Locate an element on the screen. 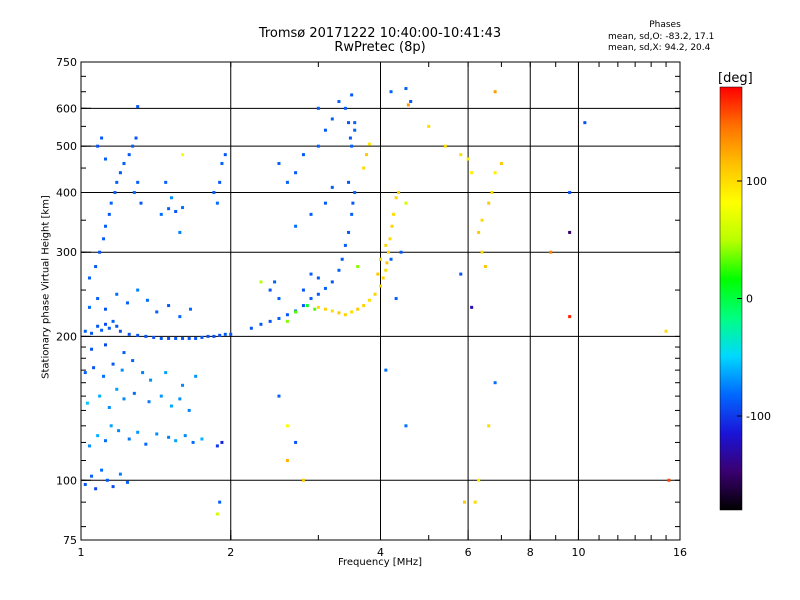 Image resolution: width=800 pixels, height=600 pixels. y-tick-label: 75 is located at coordinates (70, 540).